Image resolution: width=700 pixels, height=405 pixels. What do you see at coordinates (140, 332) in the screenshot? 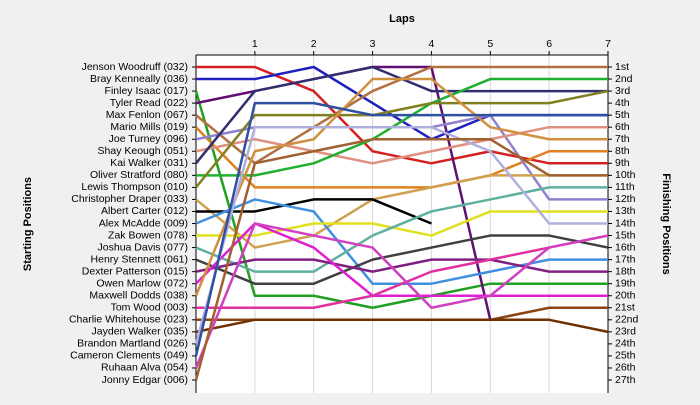
I see `y-tick-label: Jayden Walker (035)` at bounding box center [140, 332].